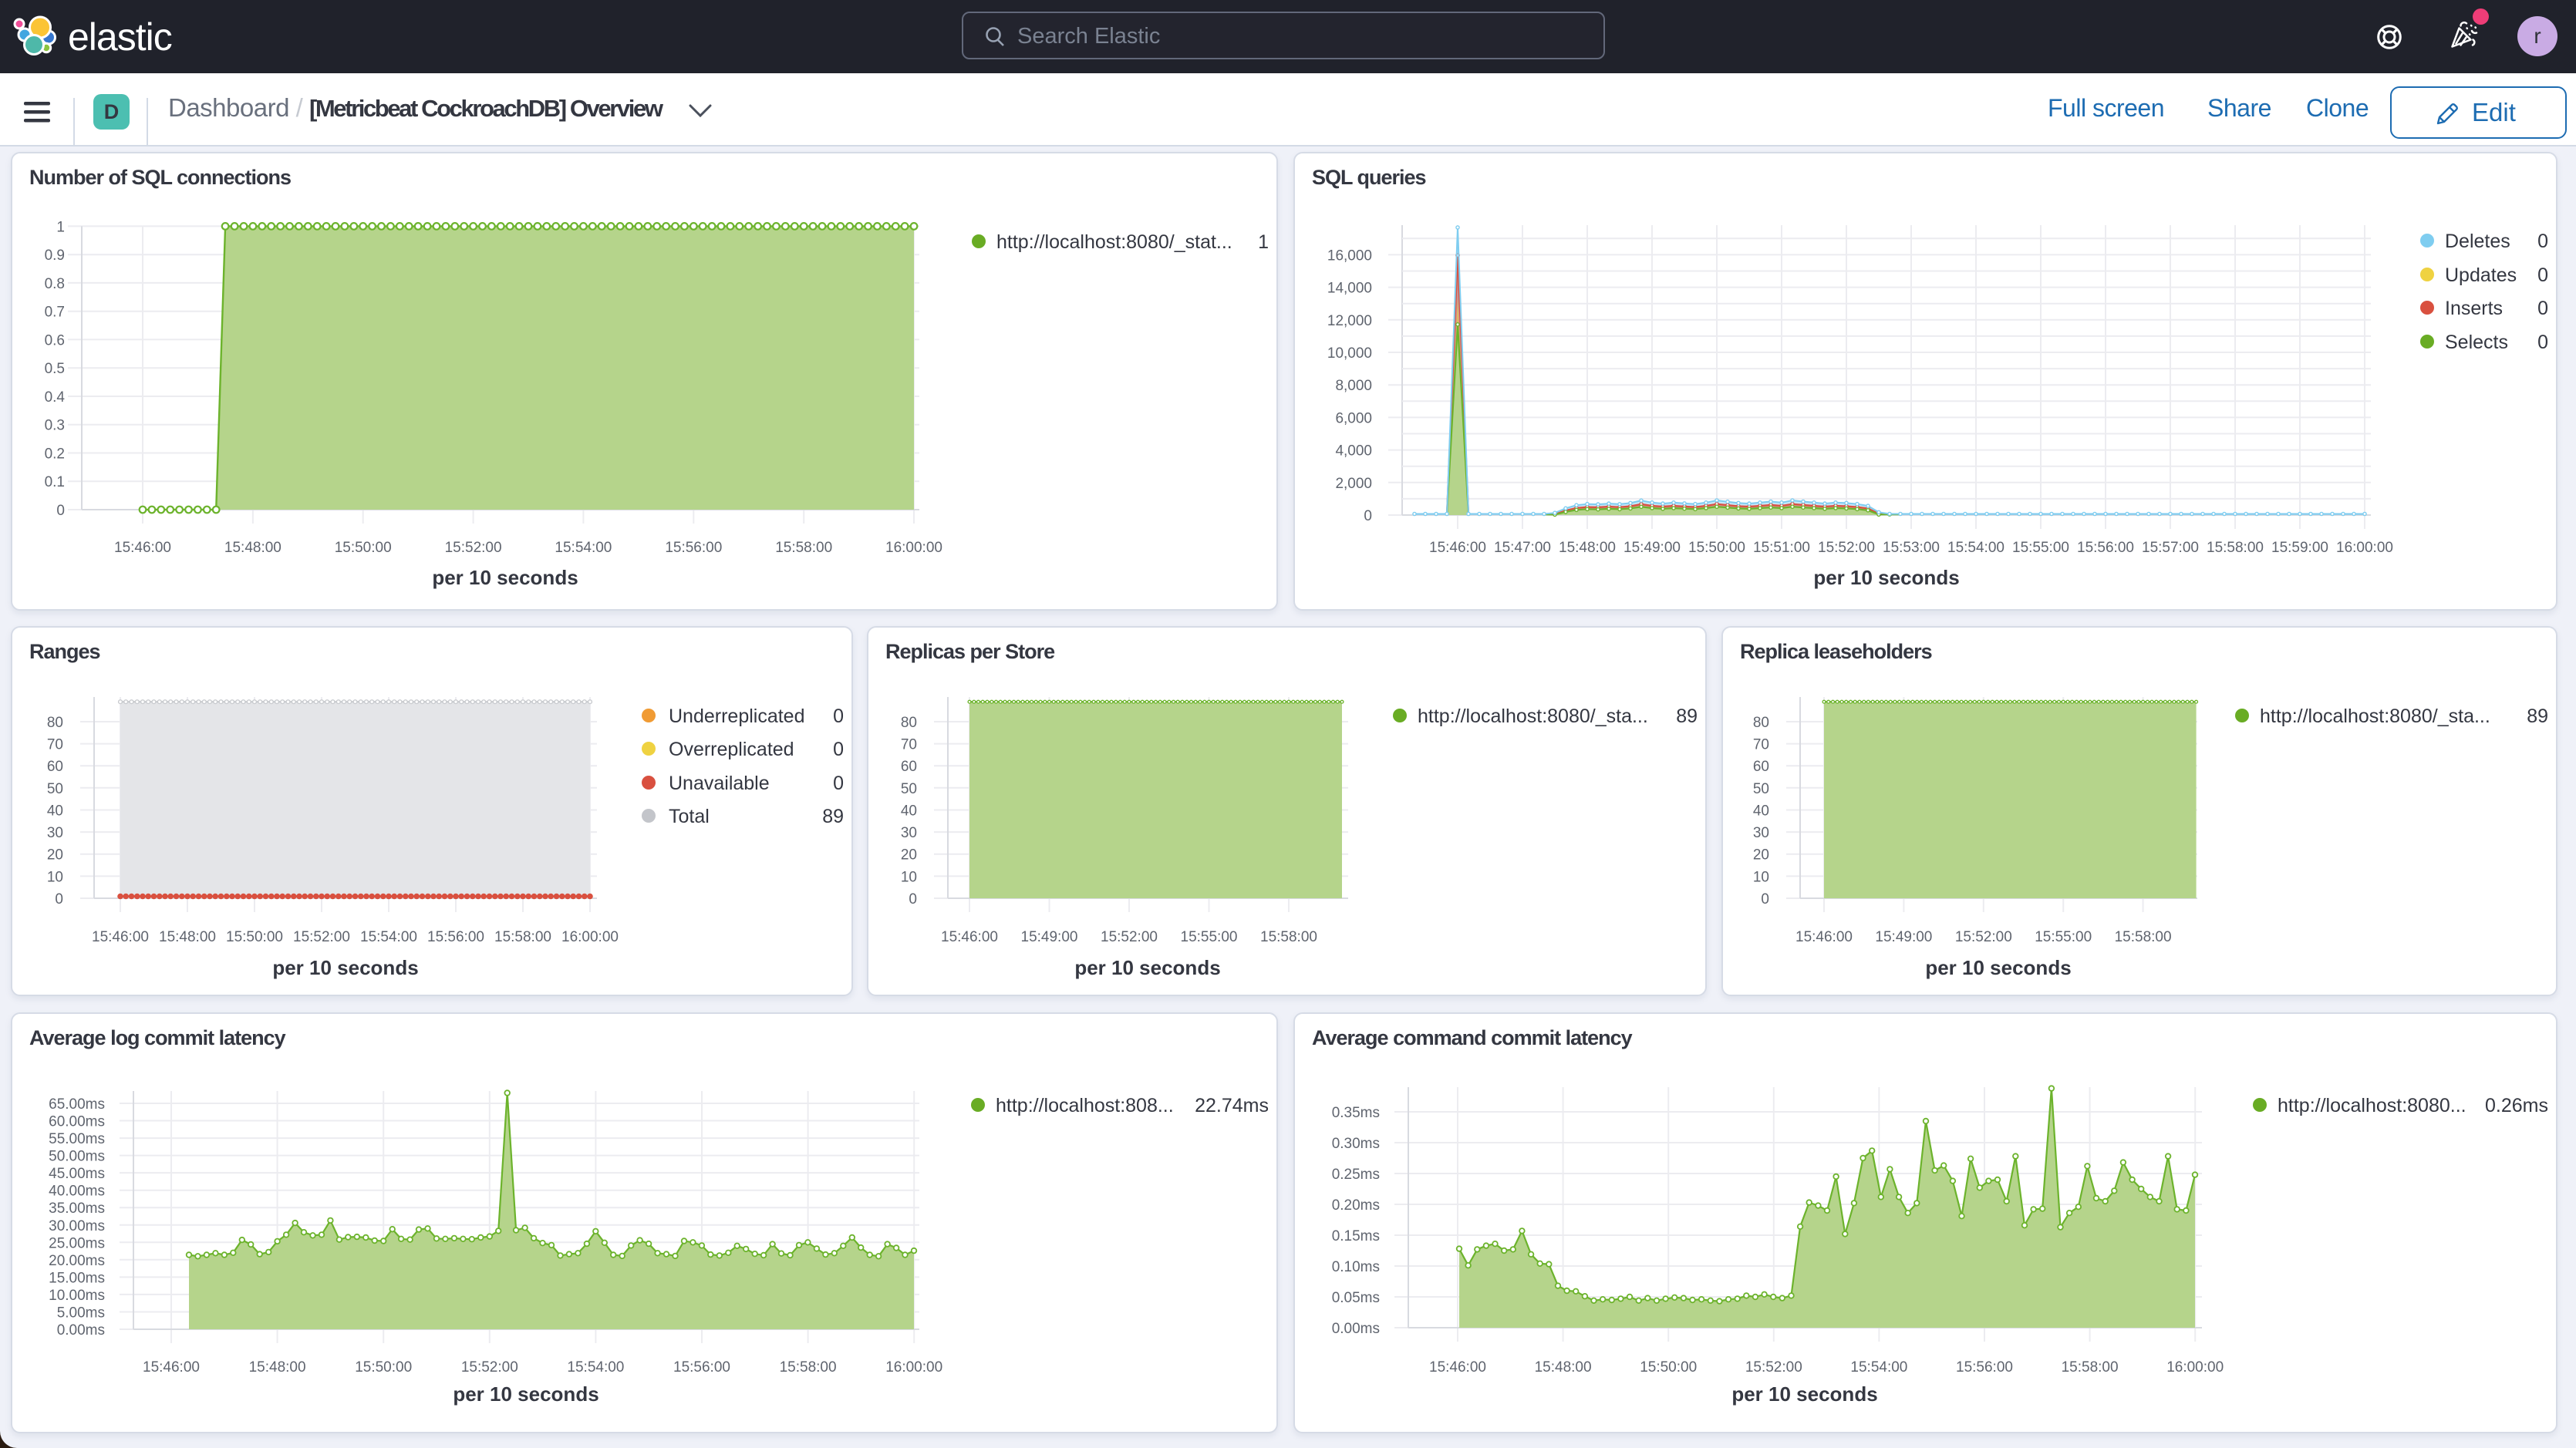  What do you see at coordinates (77, 1122) in the screenshot?
I see `svg-text: 60.00ms` at bounding box center [77, 1122].